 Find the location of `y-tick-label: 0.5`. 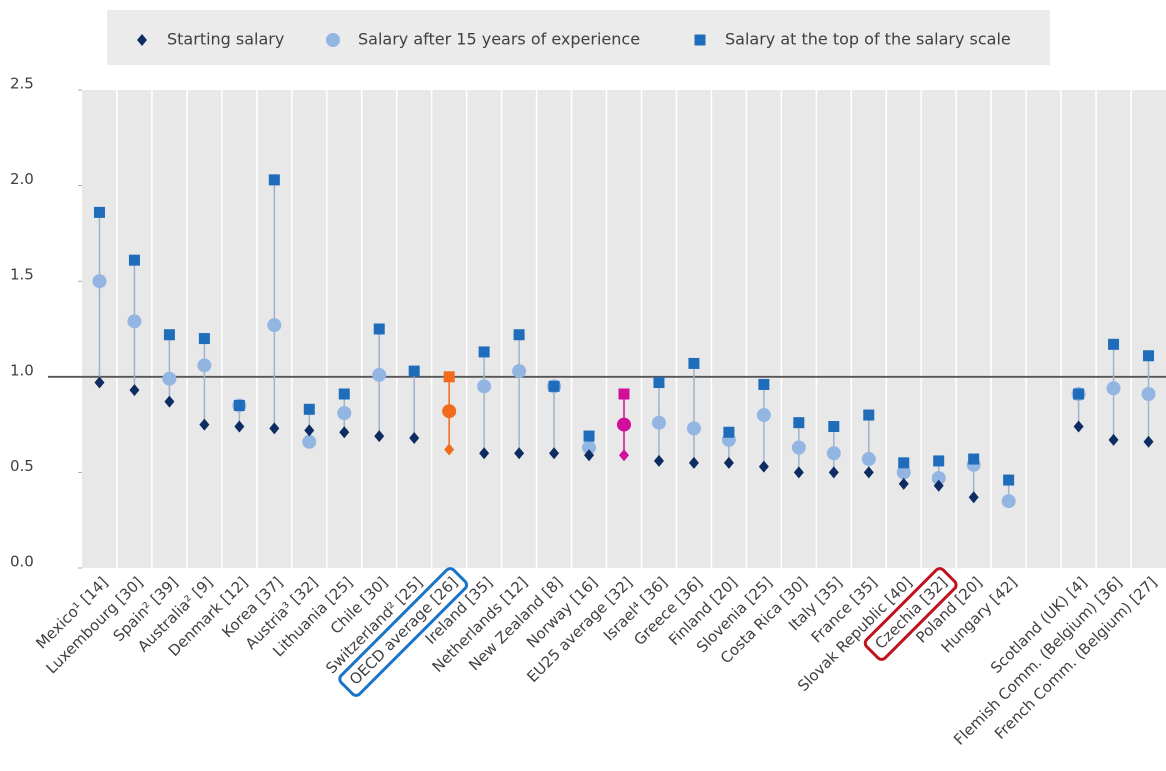

y-tick-label: 0.5 is located at coordinates (22, 466).